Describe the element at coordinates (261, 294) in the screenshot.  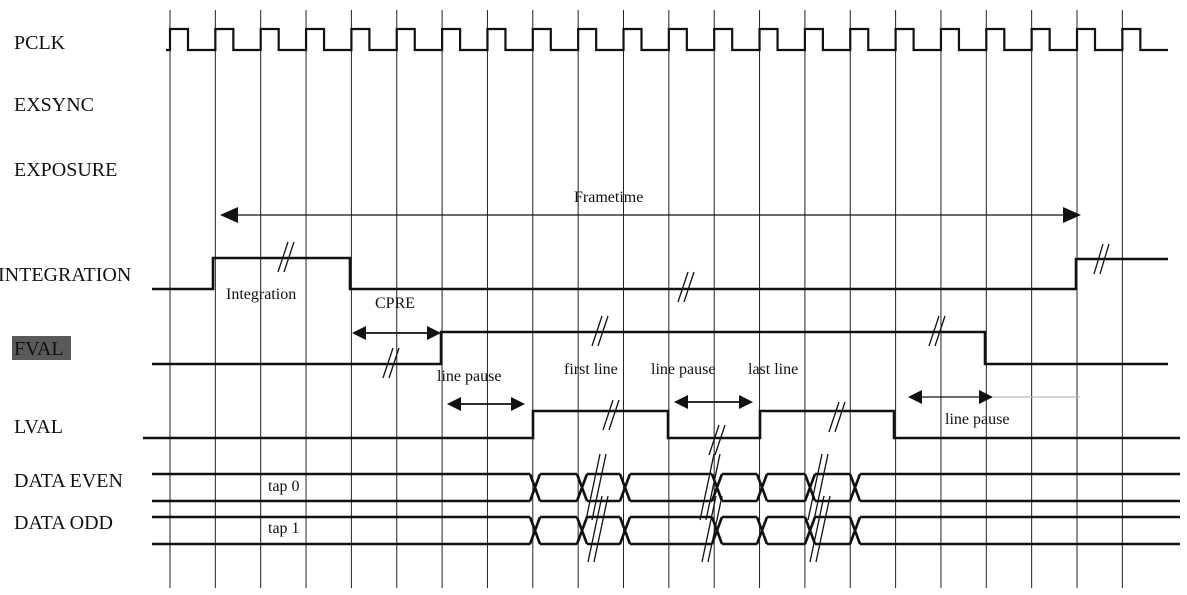
I see `integration-annotation: Integration` at that location.